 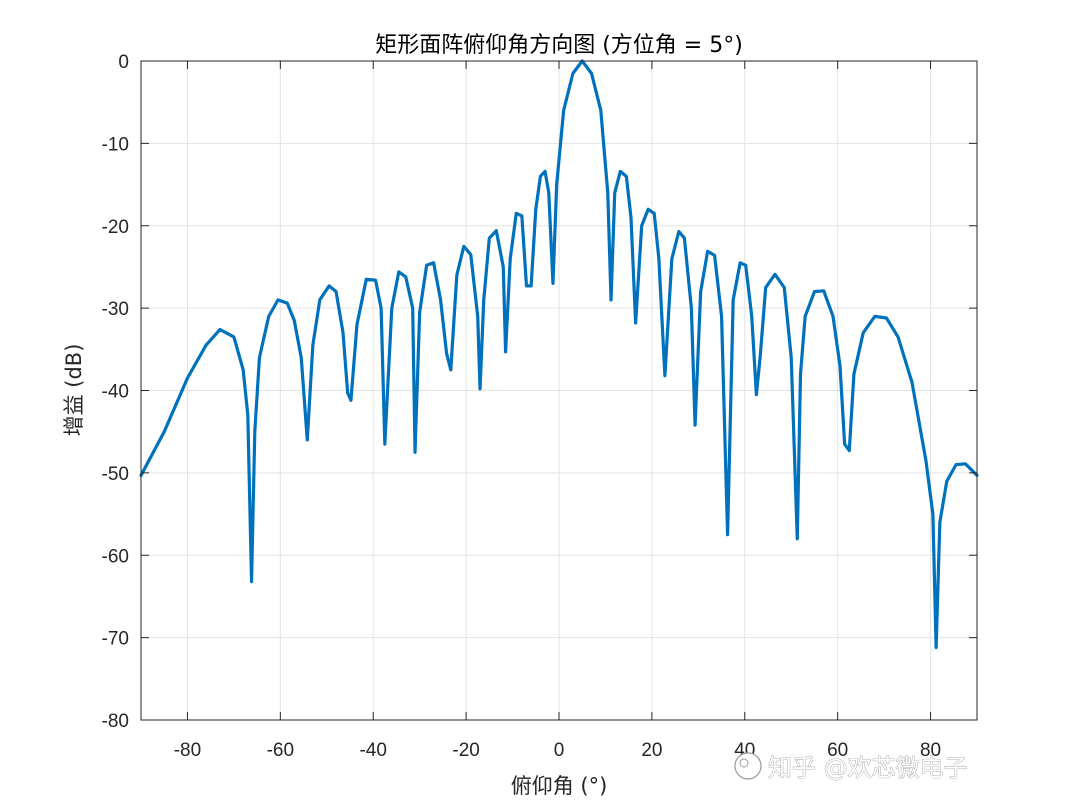 I want to click on y-tick-label: -70, so click(x=115, y=639).